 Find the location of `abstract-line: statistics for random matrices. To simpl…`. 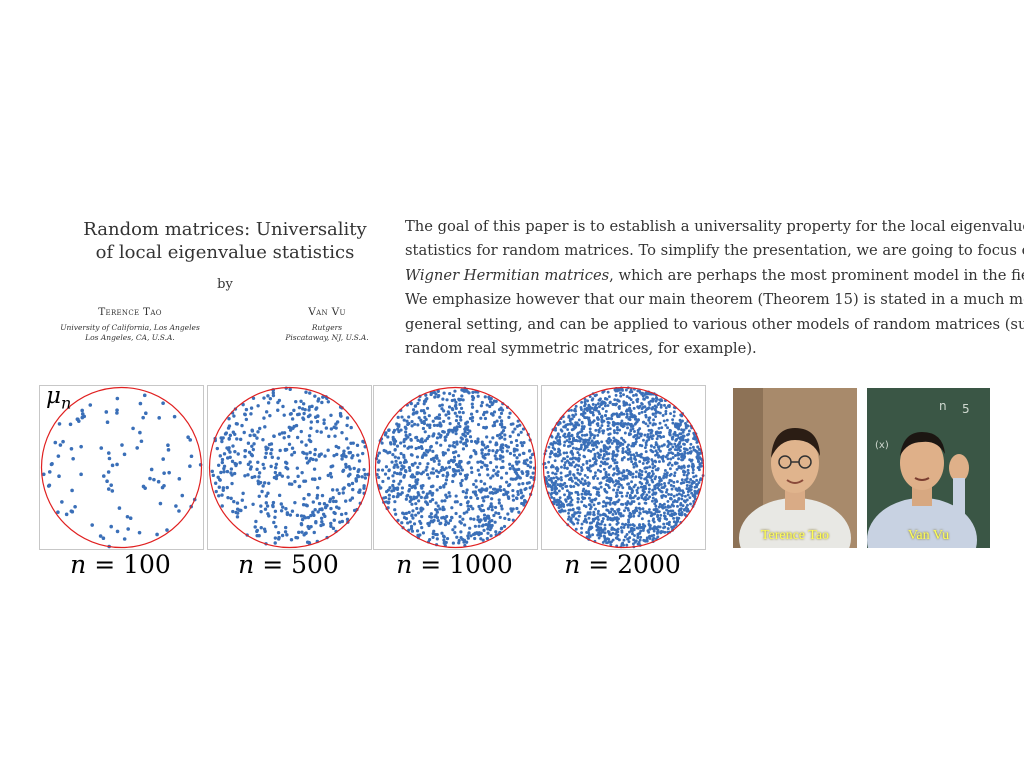

abstract-line: statistics for random matrices. To simpl… is located at coordinates (714, 251).